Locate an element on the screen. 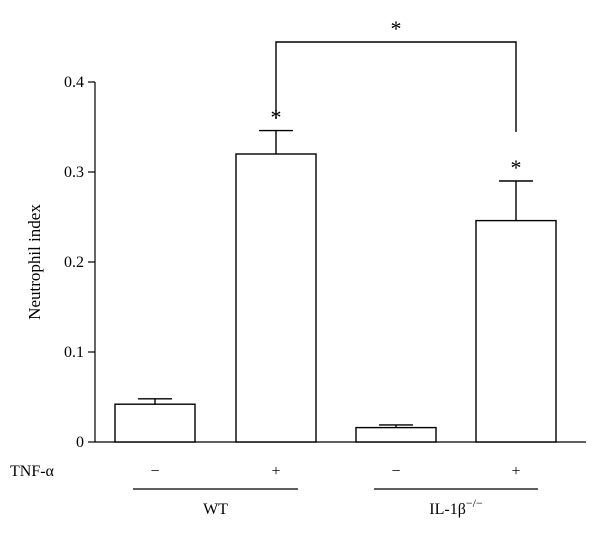  comparison-bracket is located at coordinates (396, 86).